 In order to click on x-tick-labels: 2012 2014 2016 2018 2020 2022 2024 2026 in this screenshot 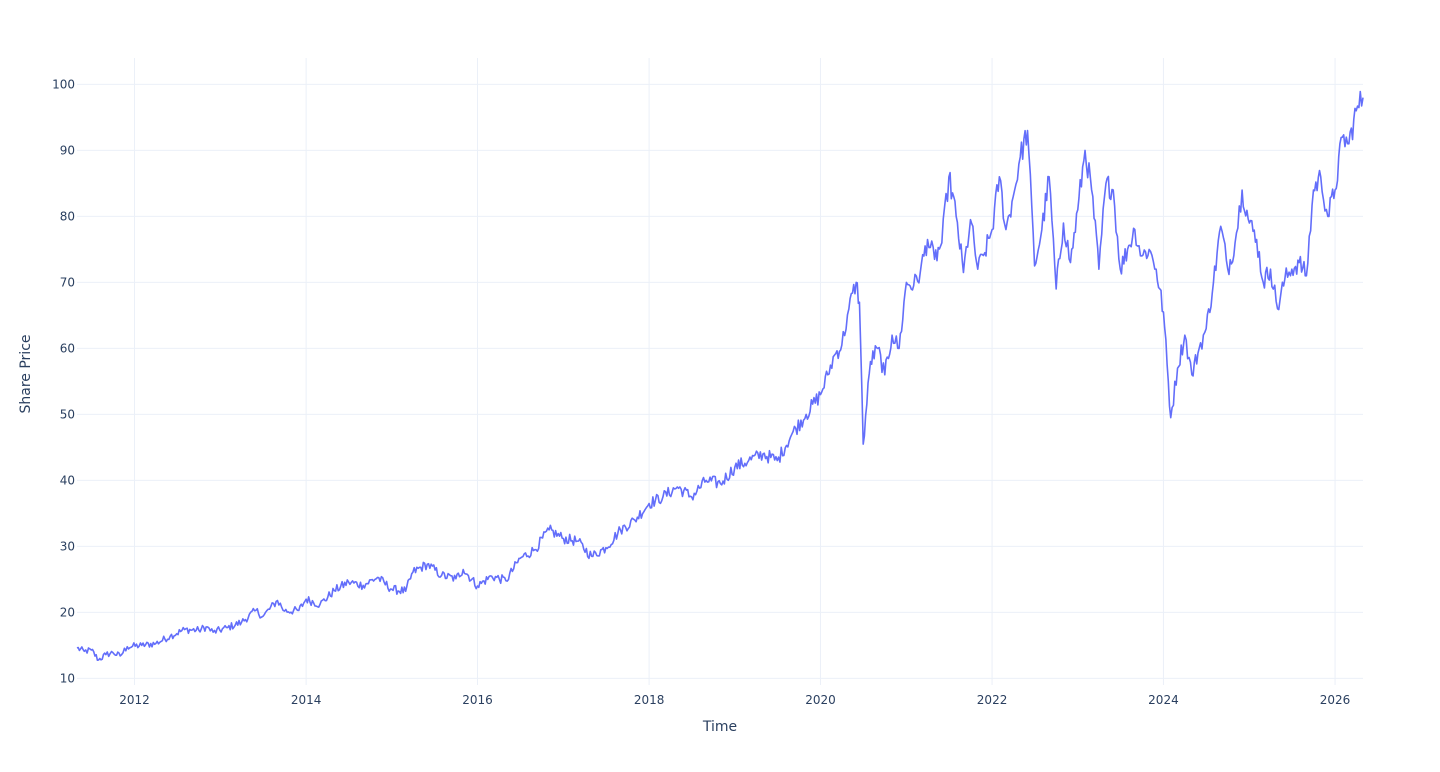, I will do `click(734, 700)`.